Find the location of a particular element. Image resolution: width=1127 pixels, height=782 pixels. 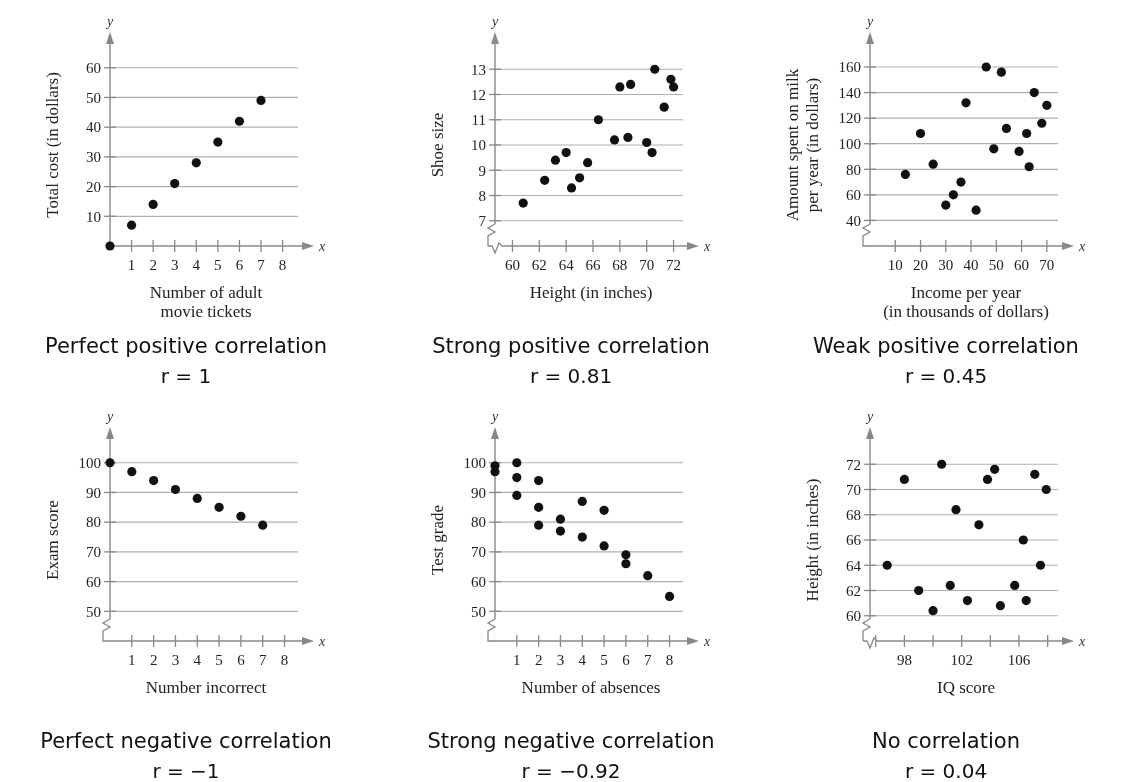

x-tick-label: 2 is located at coordinates (153, 265).